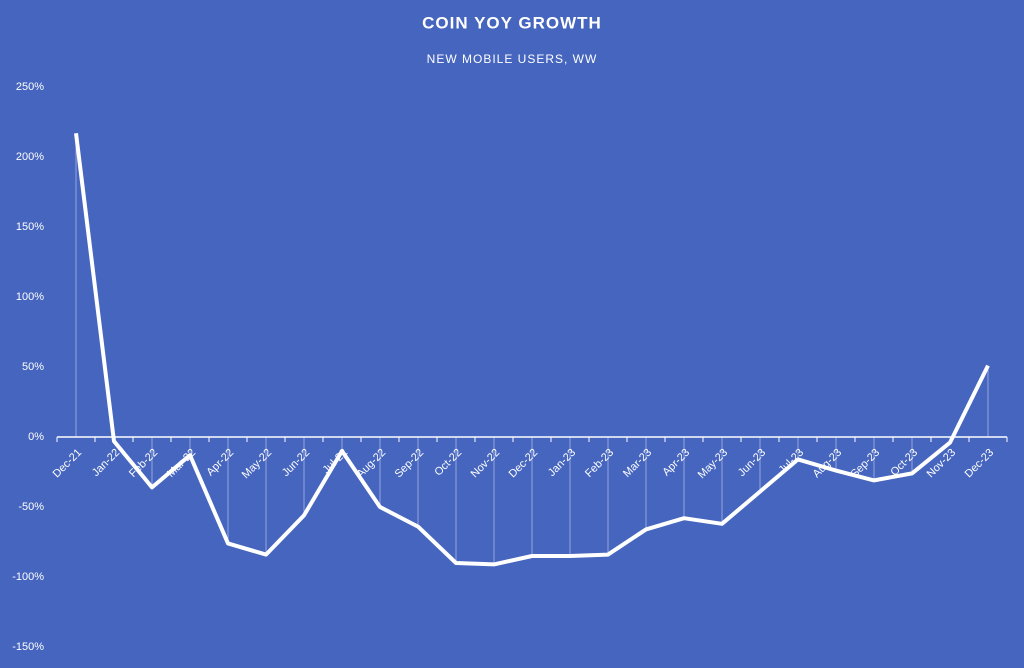 Image resolution: width=1024 pixels, height=668 pixels. Describe the element at coordinates (512, 59) in the screenshot. I see `chart-subtitle: NEW MOBILE USERS, WW` at that location.